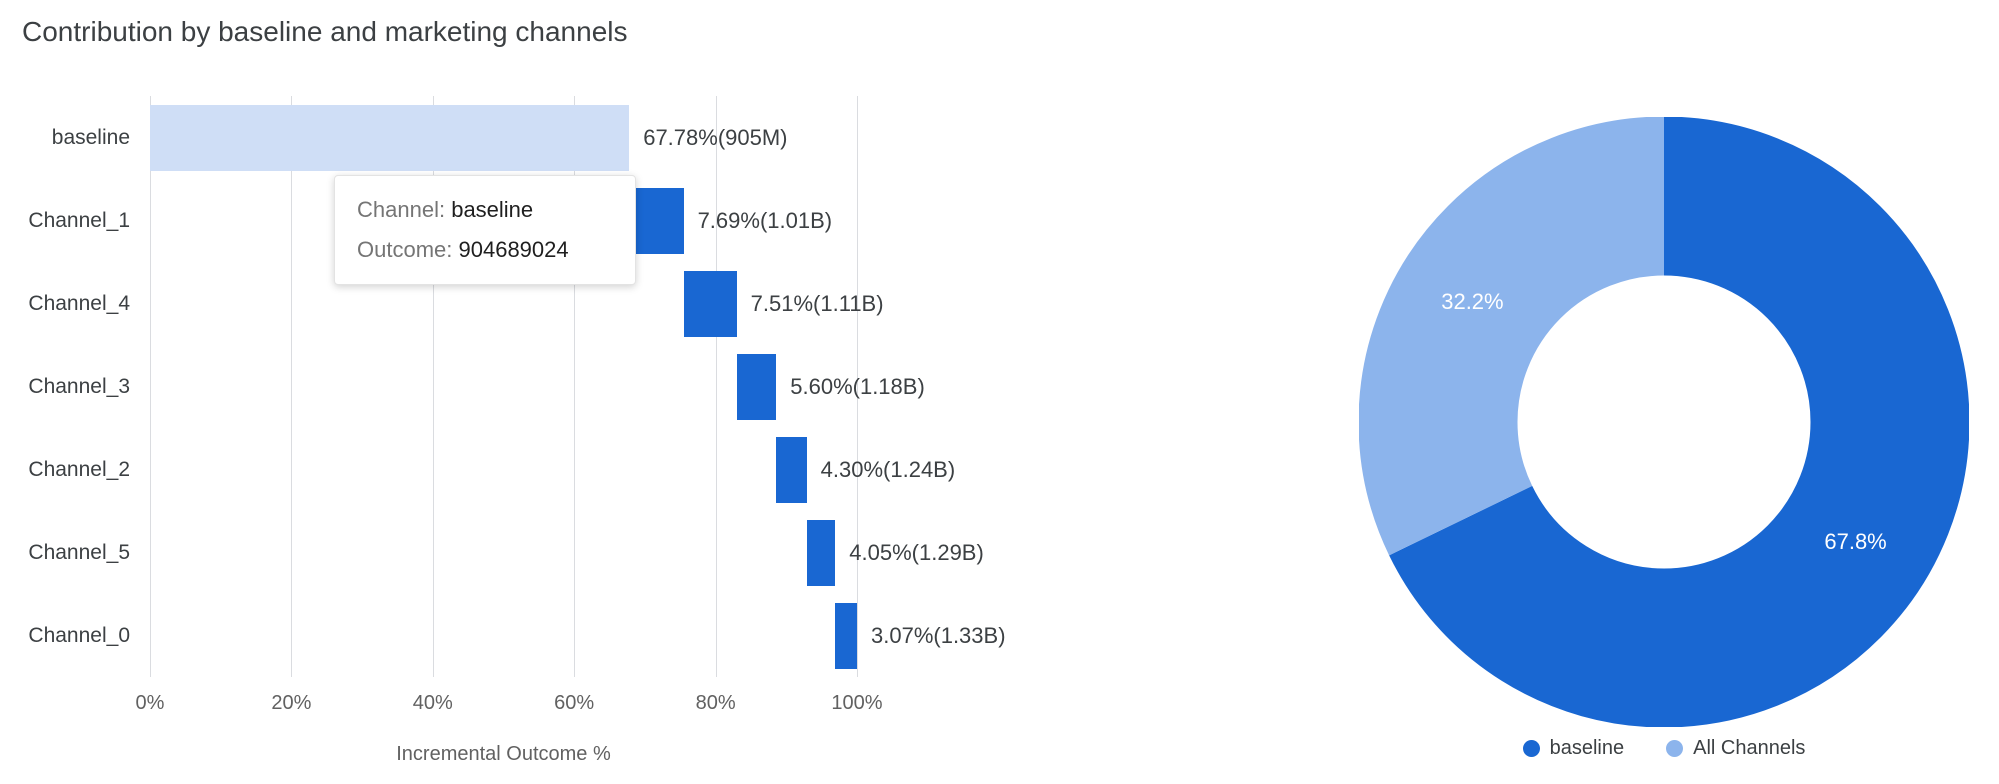 This screenshot has width=1999, height=784. I want to click on waterfall-bar-baseline, so click(390, 137).